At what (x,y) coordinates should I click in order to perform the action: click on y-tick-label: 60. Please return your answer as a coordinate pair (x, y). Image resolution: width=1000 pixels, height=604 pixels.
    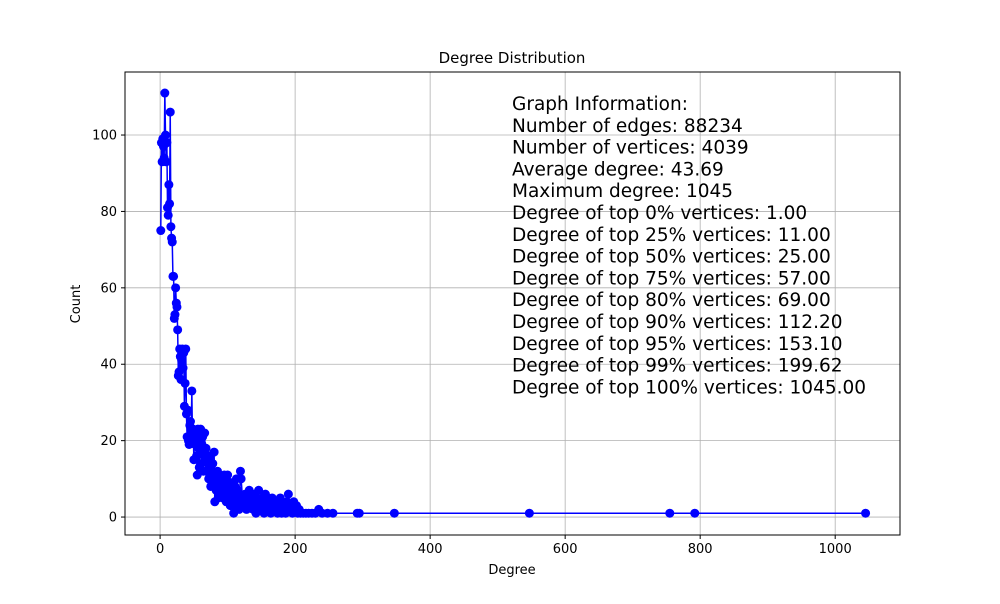
    Looking at the image, I should click on (108, 288).